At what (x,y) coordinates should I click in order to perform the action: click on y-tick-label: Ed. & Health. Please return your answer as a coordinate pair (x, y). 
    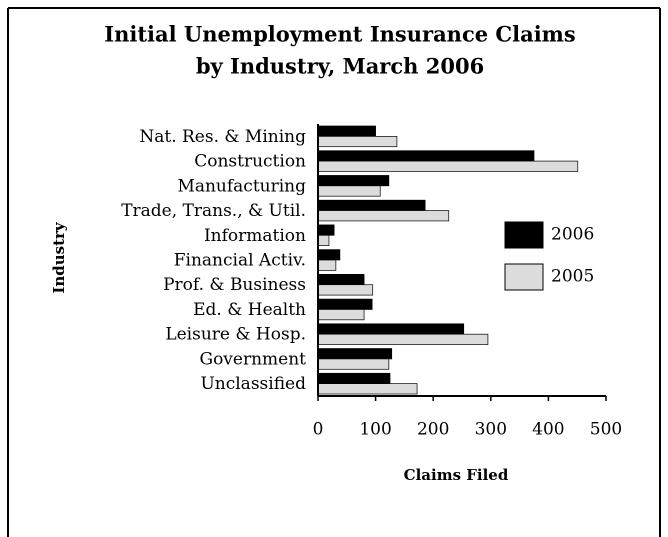
    Looking at the image, I should click on (249, 310).